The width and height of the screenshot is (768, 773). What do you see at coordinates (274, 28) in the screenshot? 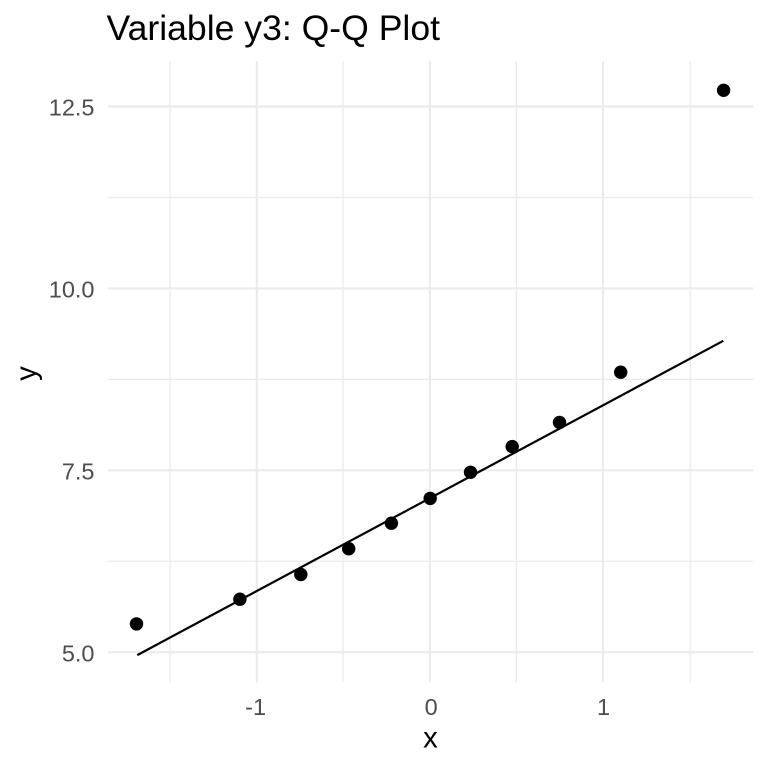
I see `svg-text: Variable y3: Q-Q Plot` at bounding box center [274, 28].